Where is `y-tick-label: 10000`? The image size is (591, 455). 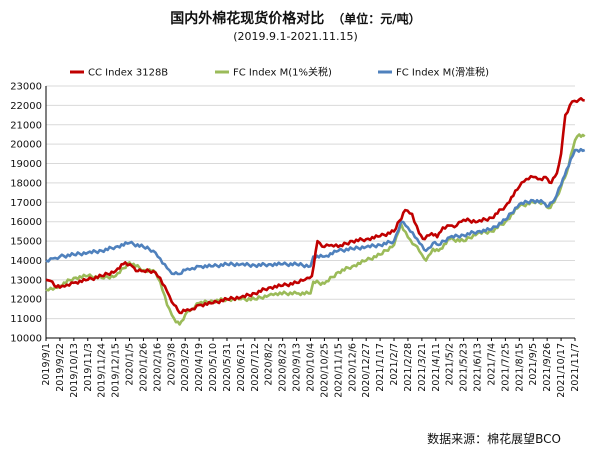 y-tick-label: 10000 is located at coordinates (26, 339).